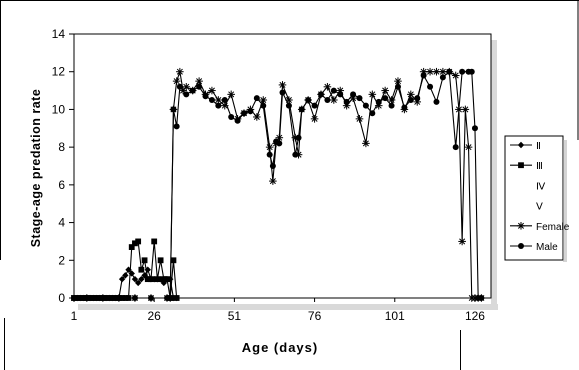 The width and height of the screenshot is (579, 370). What do you see at coordinates (74, 316) in the screenshot?
I see `x-tick-label-0: 1` at bounding box center [74, 316].